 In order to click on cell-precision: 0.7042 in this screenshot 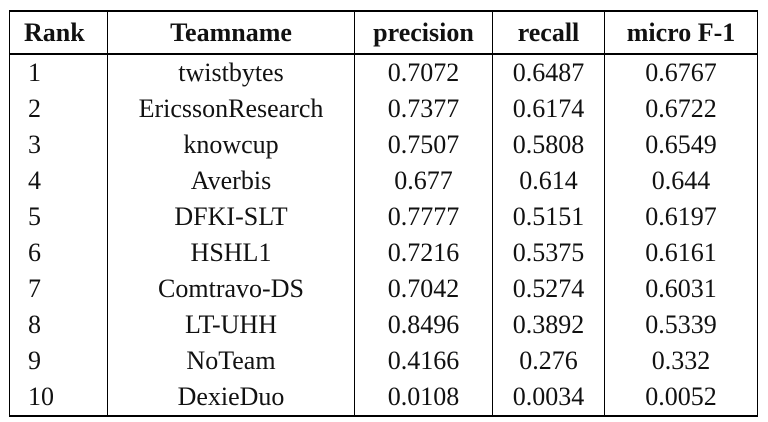, I will do `click(423, 289)`.